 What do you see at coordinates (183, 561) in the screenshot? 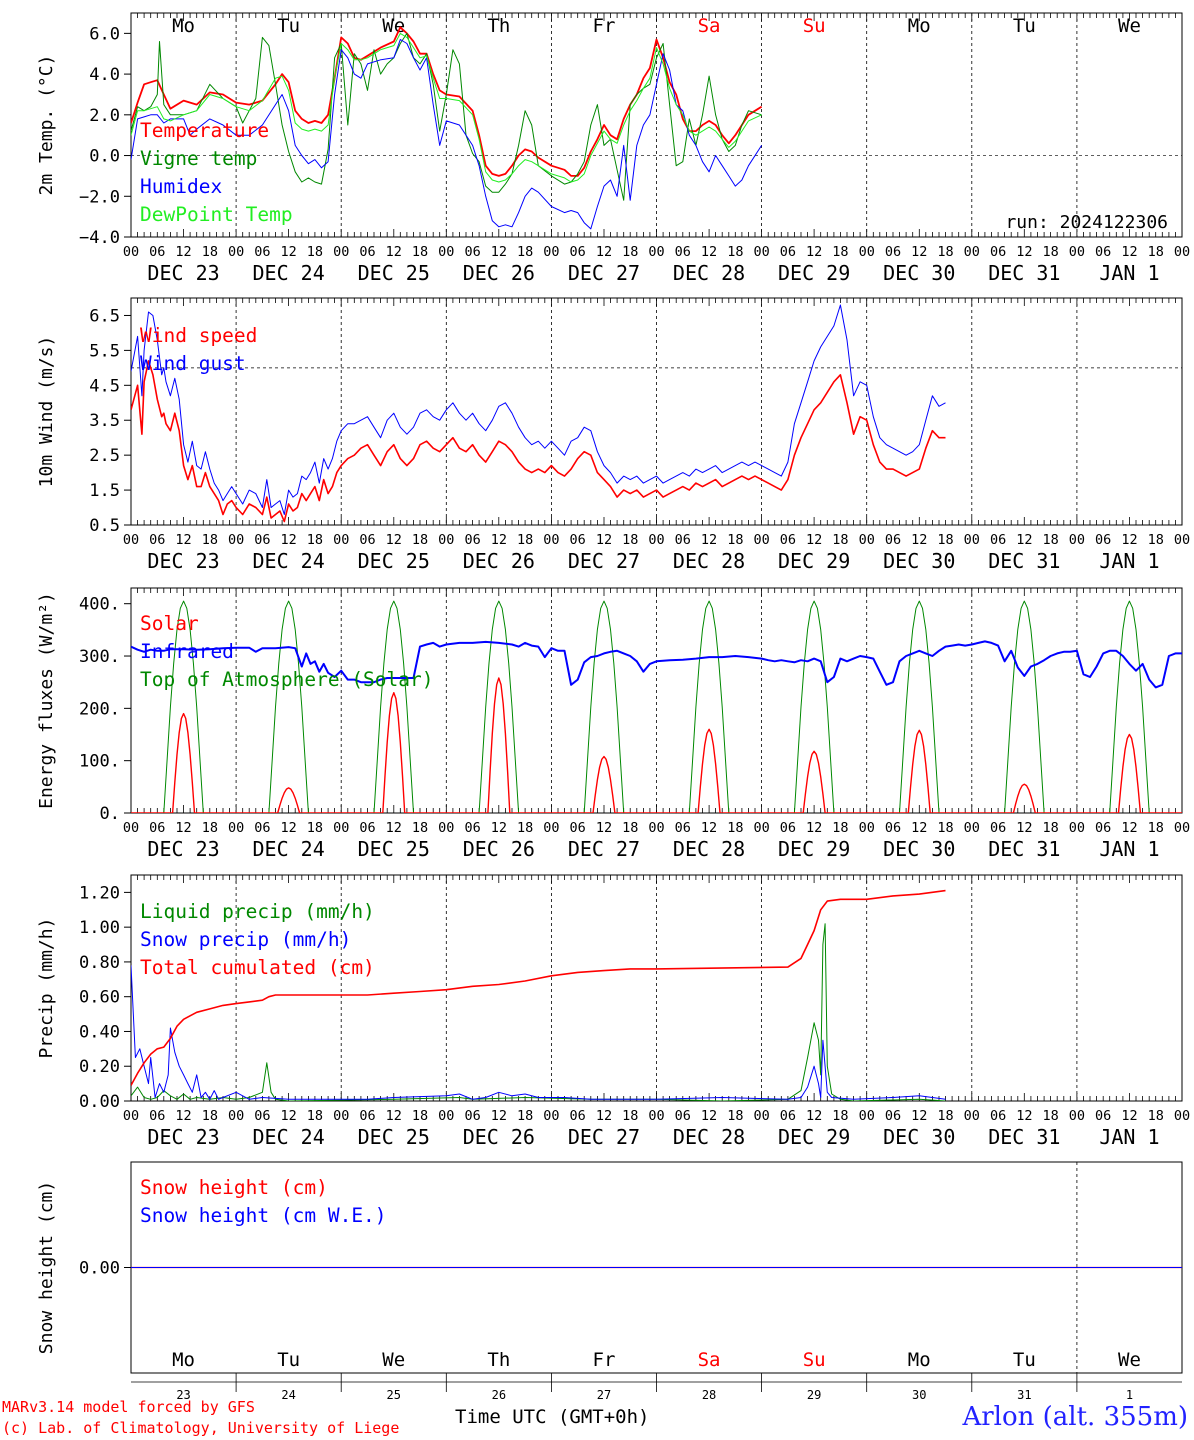
I see `date-label: DEC 23` at bounding box center [183, 561].